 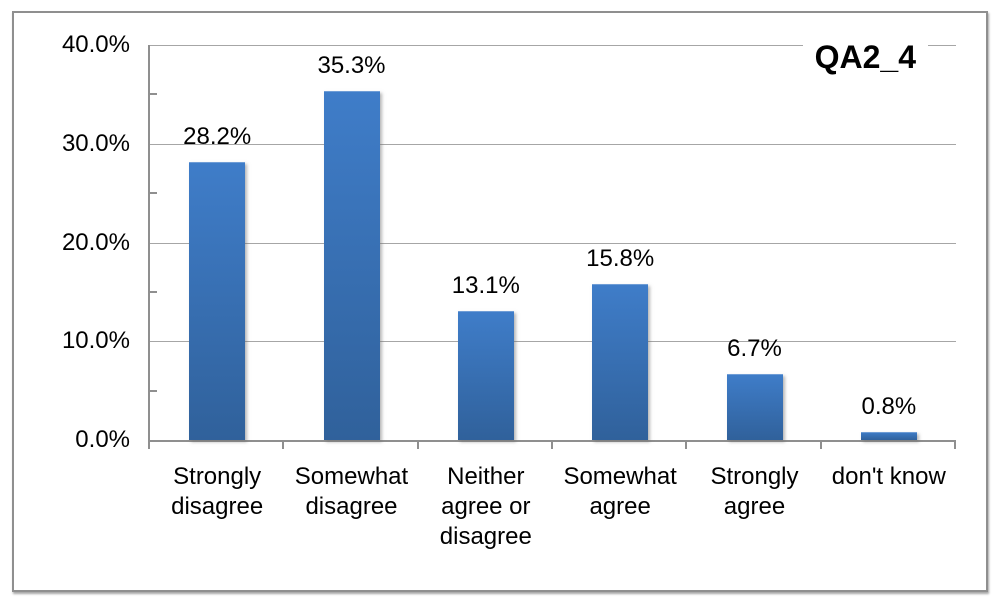 I want to click on bar-value-label: 0.8%, so click(x=889, y=407).